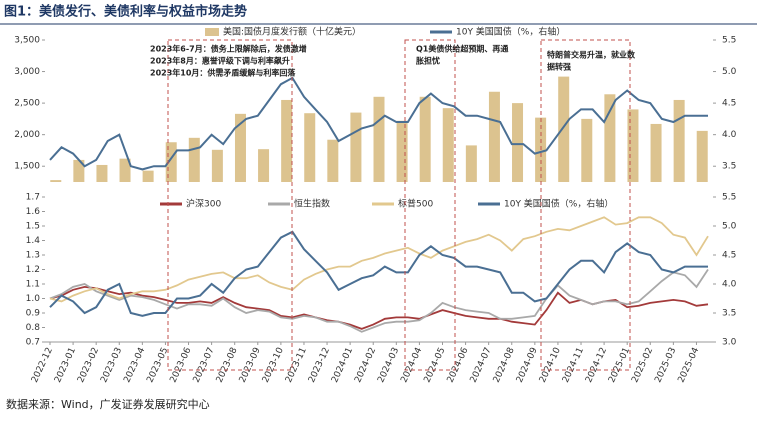  What do you see at coordinates (228, 49) in the screenshot?
I see `annotation: 2023年6-7月：债务上限解除后，发债激增` at bounding box center [228, 49].